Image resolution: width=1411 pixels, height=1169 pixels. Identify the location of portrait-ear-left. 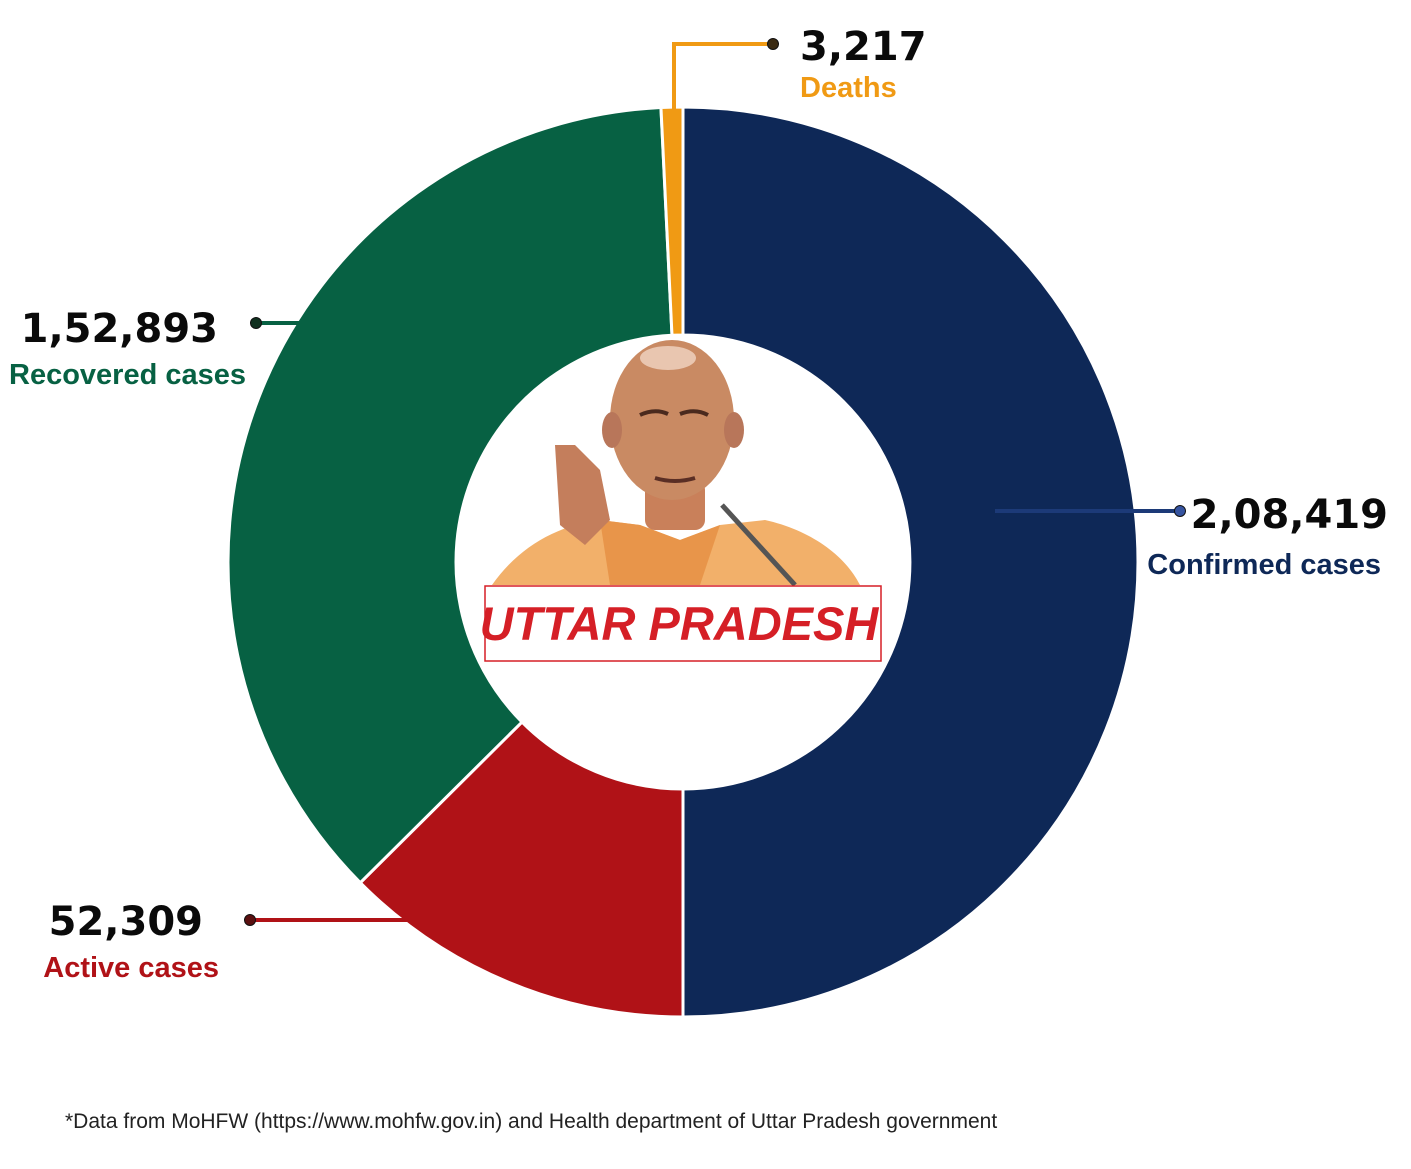
(612, 430).